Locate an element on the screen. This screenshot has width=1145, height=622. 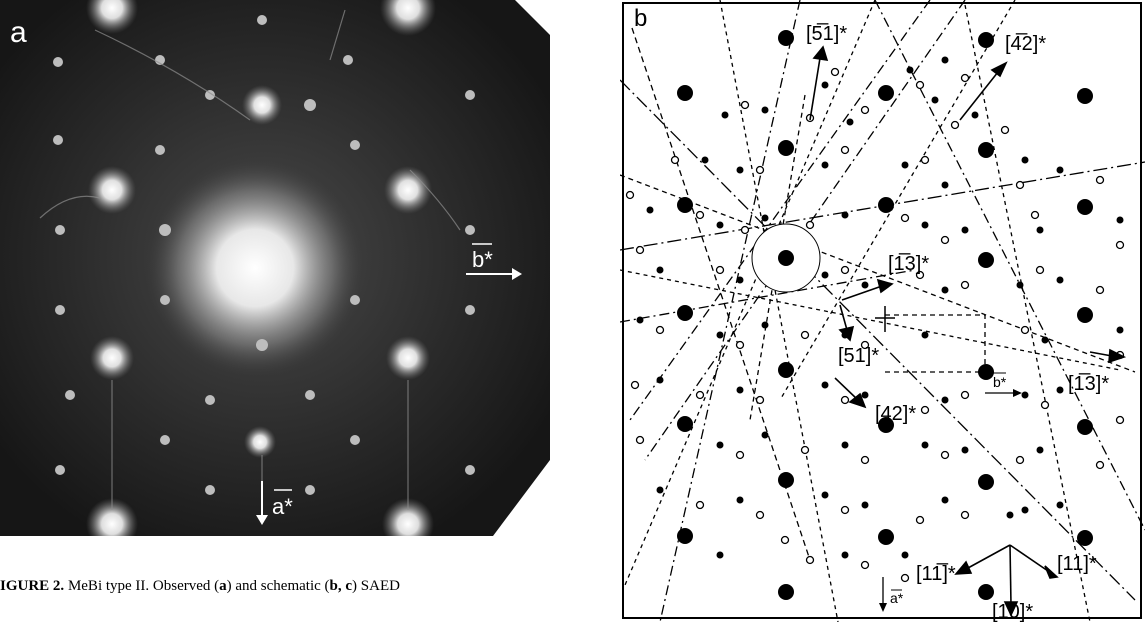
zone-label-13bar-top: [1̅3]* is located at coordinates (908, 263).